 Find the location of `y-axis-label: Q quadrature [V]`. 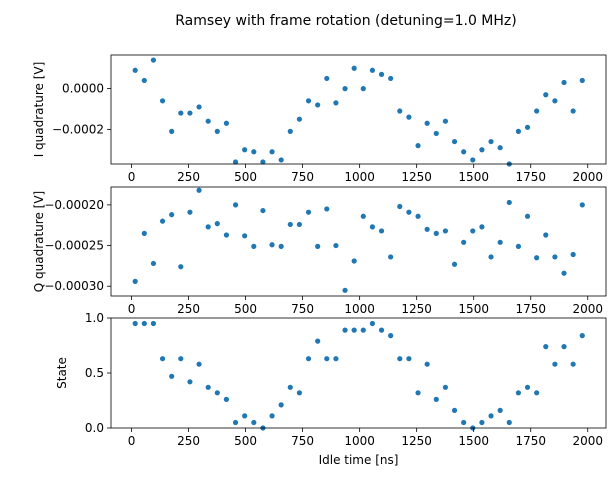

y-axis-label: Q quadrature [V] is located at coordinates (39, 242).